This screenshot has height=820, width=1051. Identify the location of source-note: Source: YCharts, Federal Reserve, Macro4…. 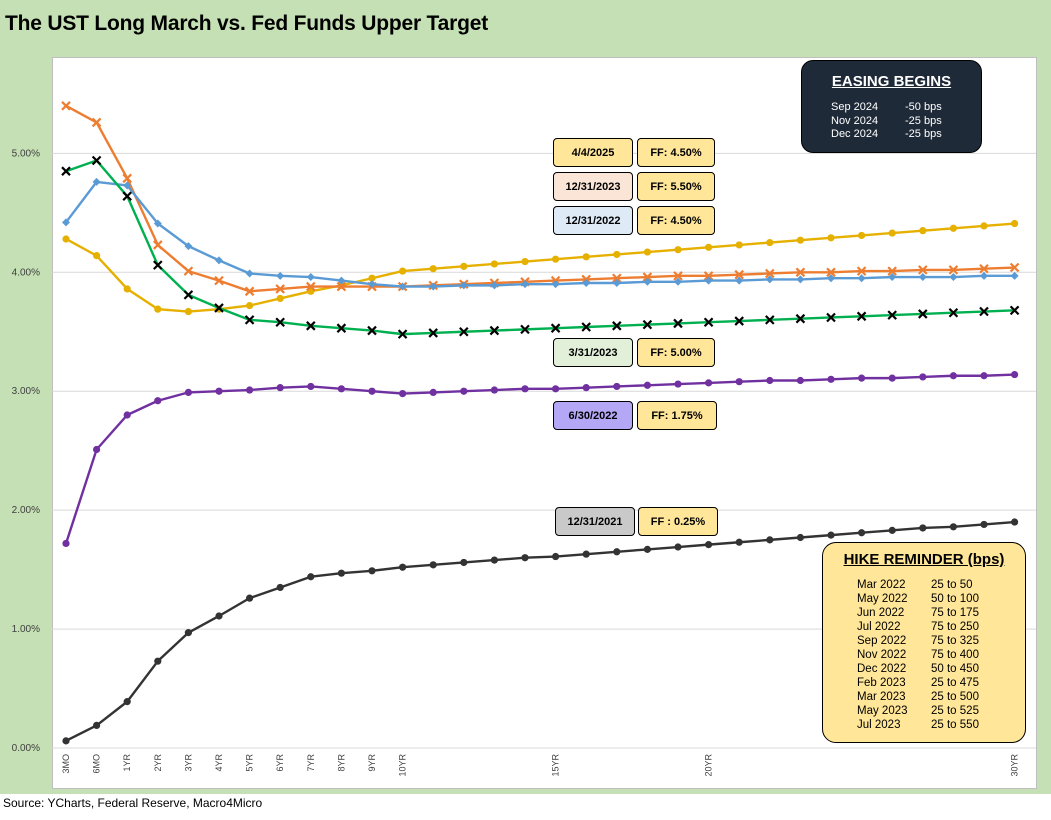
(133, 803).